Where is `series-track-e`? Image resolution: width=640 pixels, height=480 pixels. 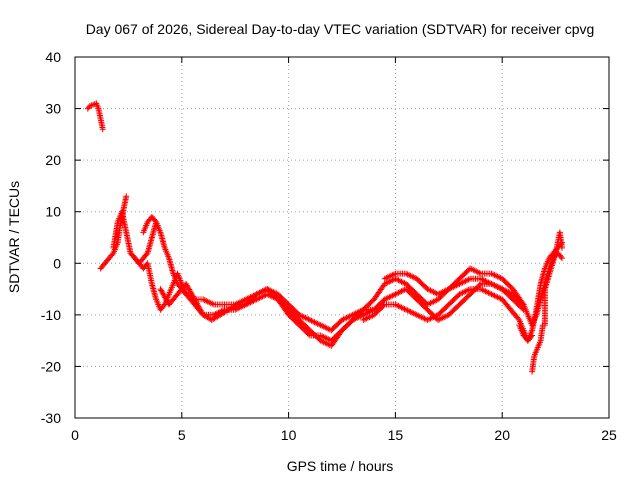 series-track-e is located at coordinates (342, 314).